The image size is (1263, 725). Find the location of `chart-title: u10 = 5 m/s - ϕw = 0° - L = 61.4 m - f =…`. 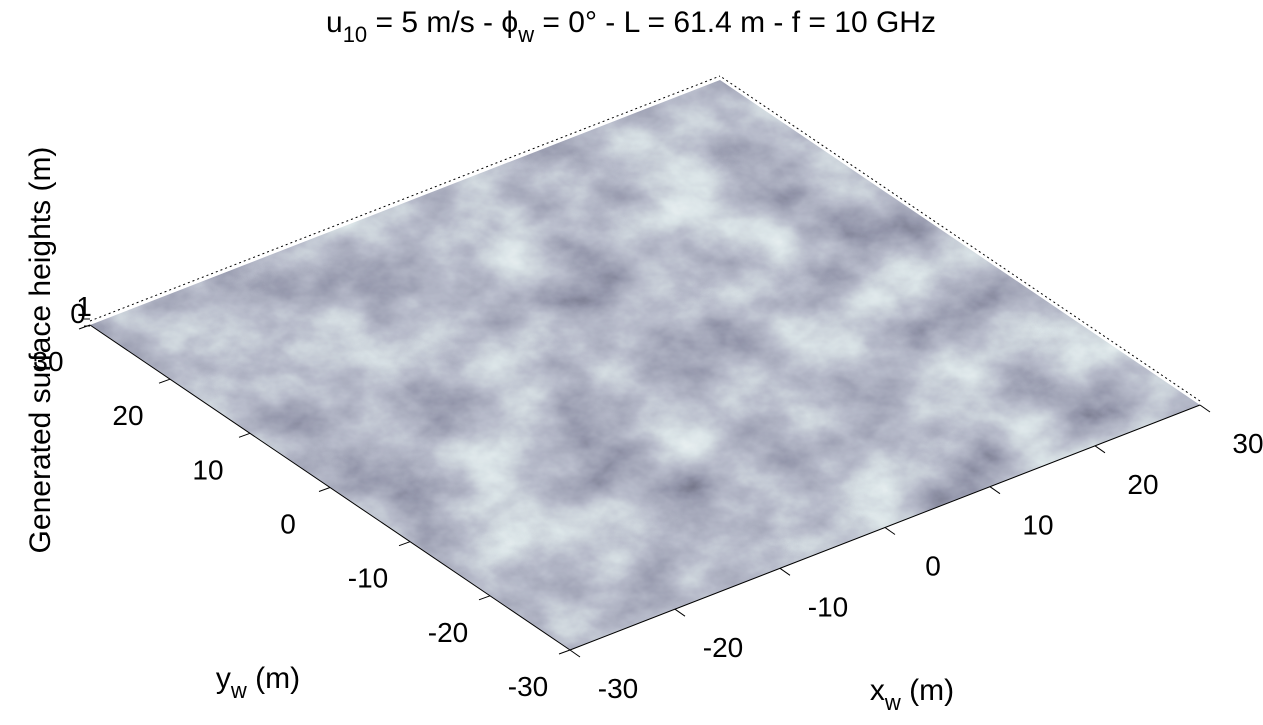

chart-title: u10 = 5 m/s - ϕw = 0° - L = 61.4 m - f =… is located at coordinates (631, 26).